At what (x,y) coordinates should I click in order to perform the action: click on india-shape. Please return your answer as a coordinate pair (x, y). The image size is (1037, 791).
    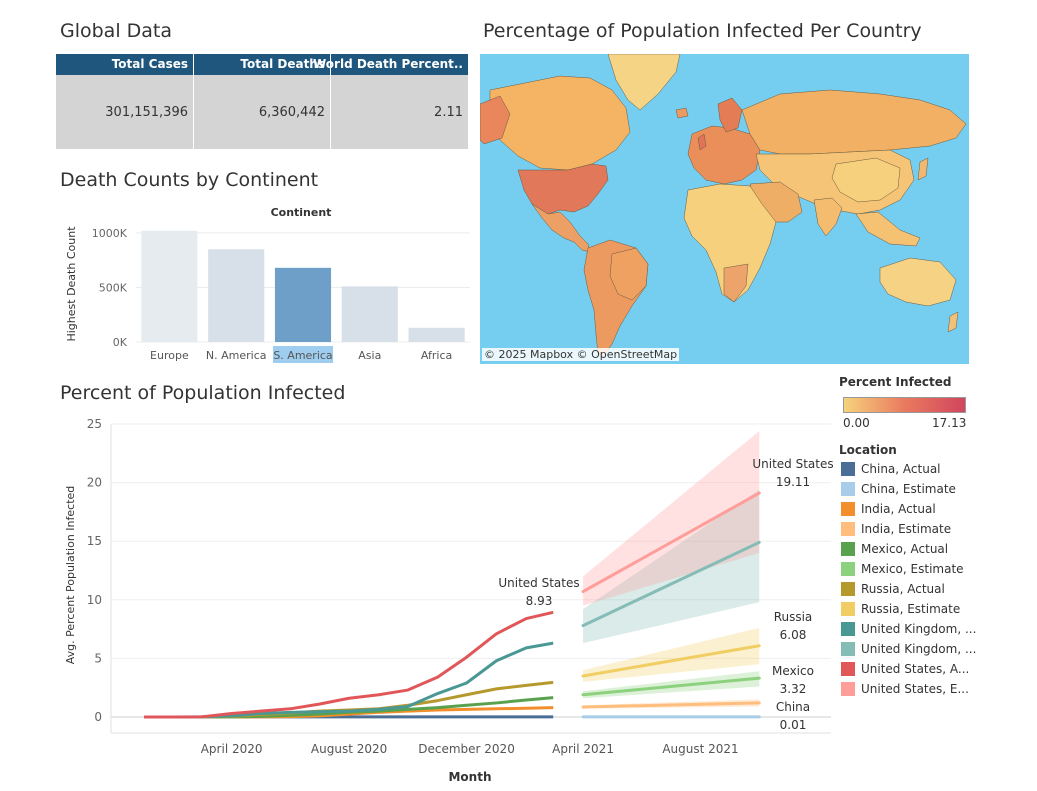
    Looking at the image, I should click on (828, 217).